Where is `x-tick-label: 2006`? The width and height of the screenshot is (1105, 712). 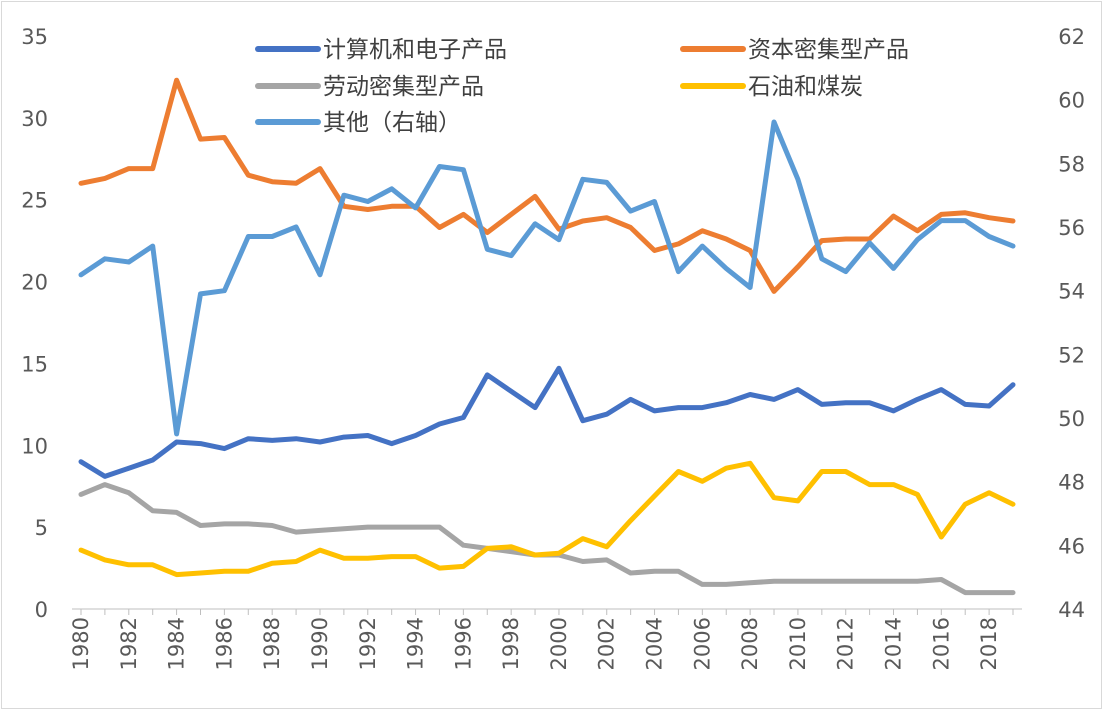
x-tick-label: 2006 is located at coordinates (702, 643).